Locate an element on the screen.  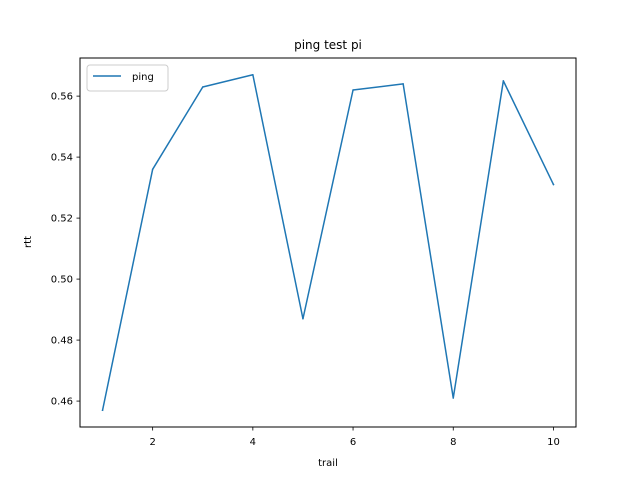
x-tick-label: 2 is located at coordinates (152, 442).